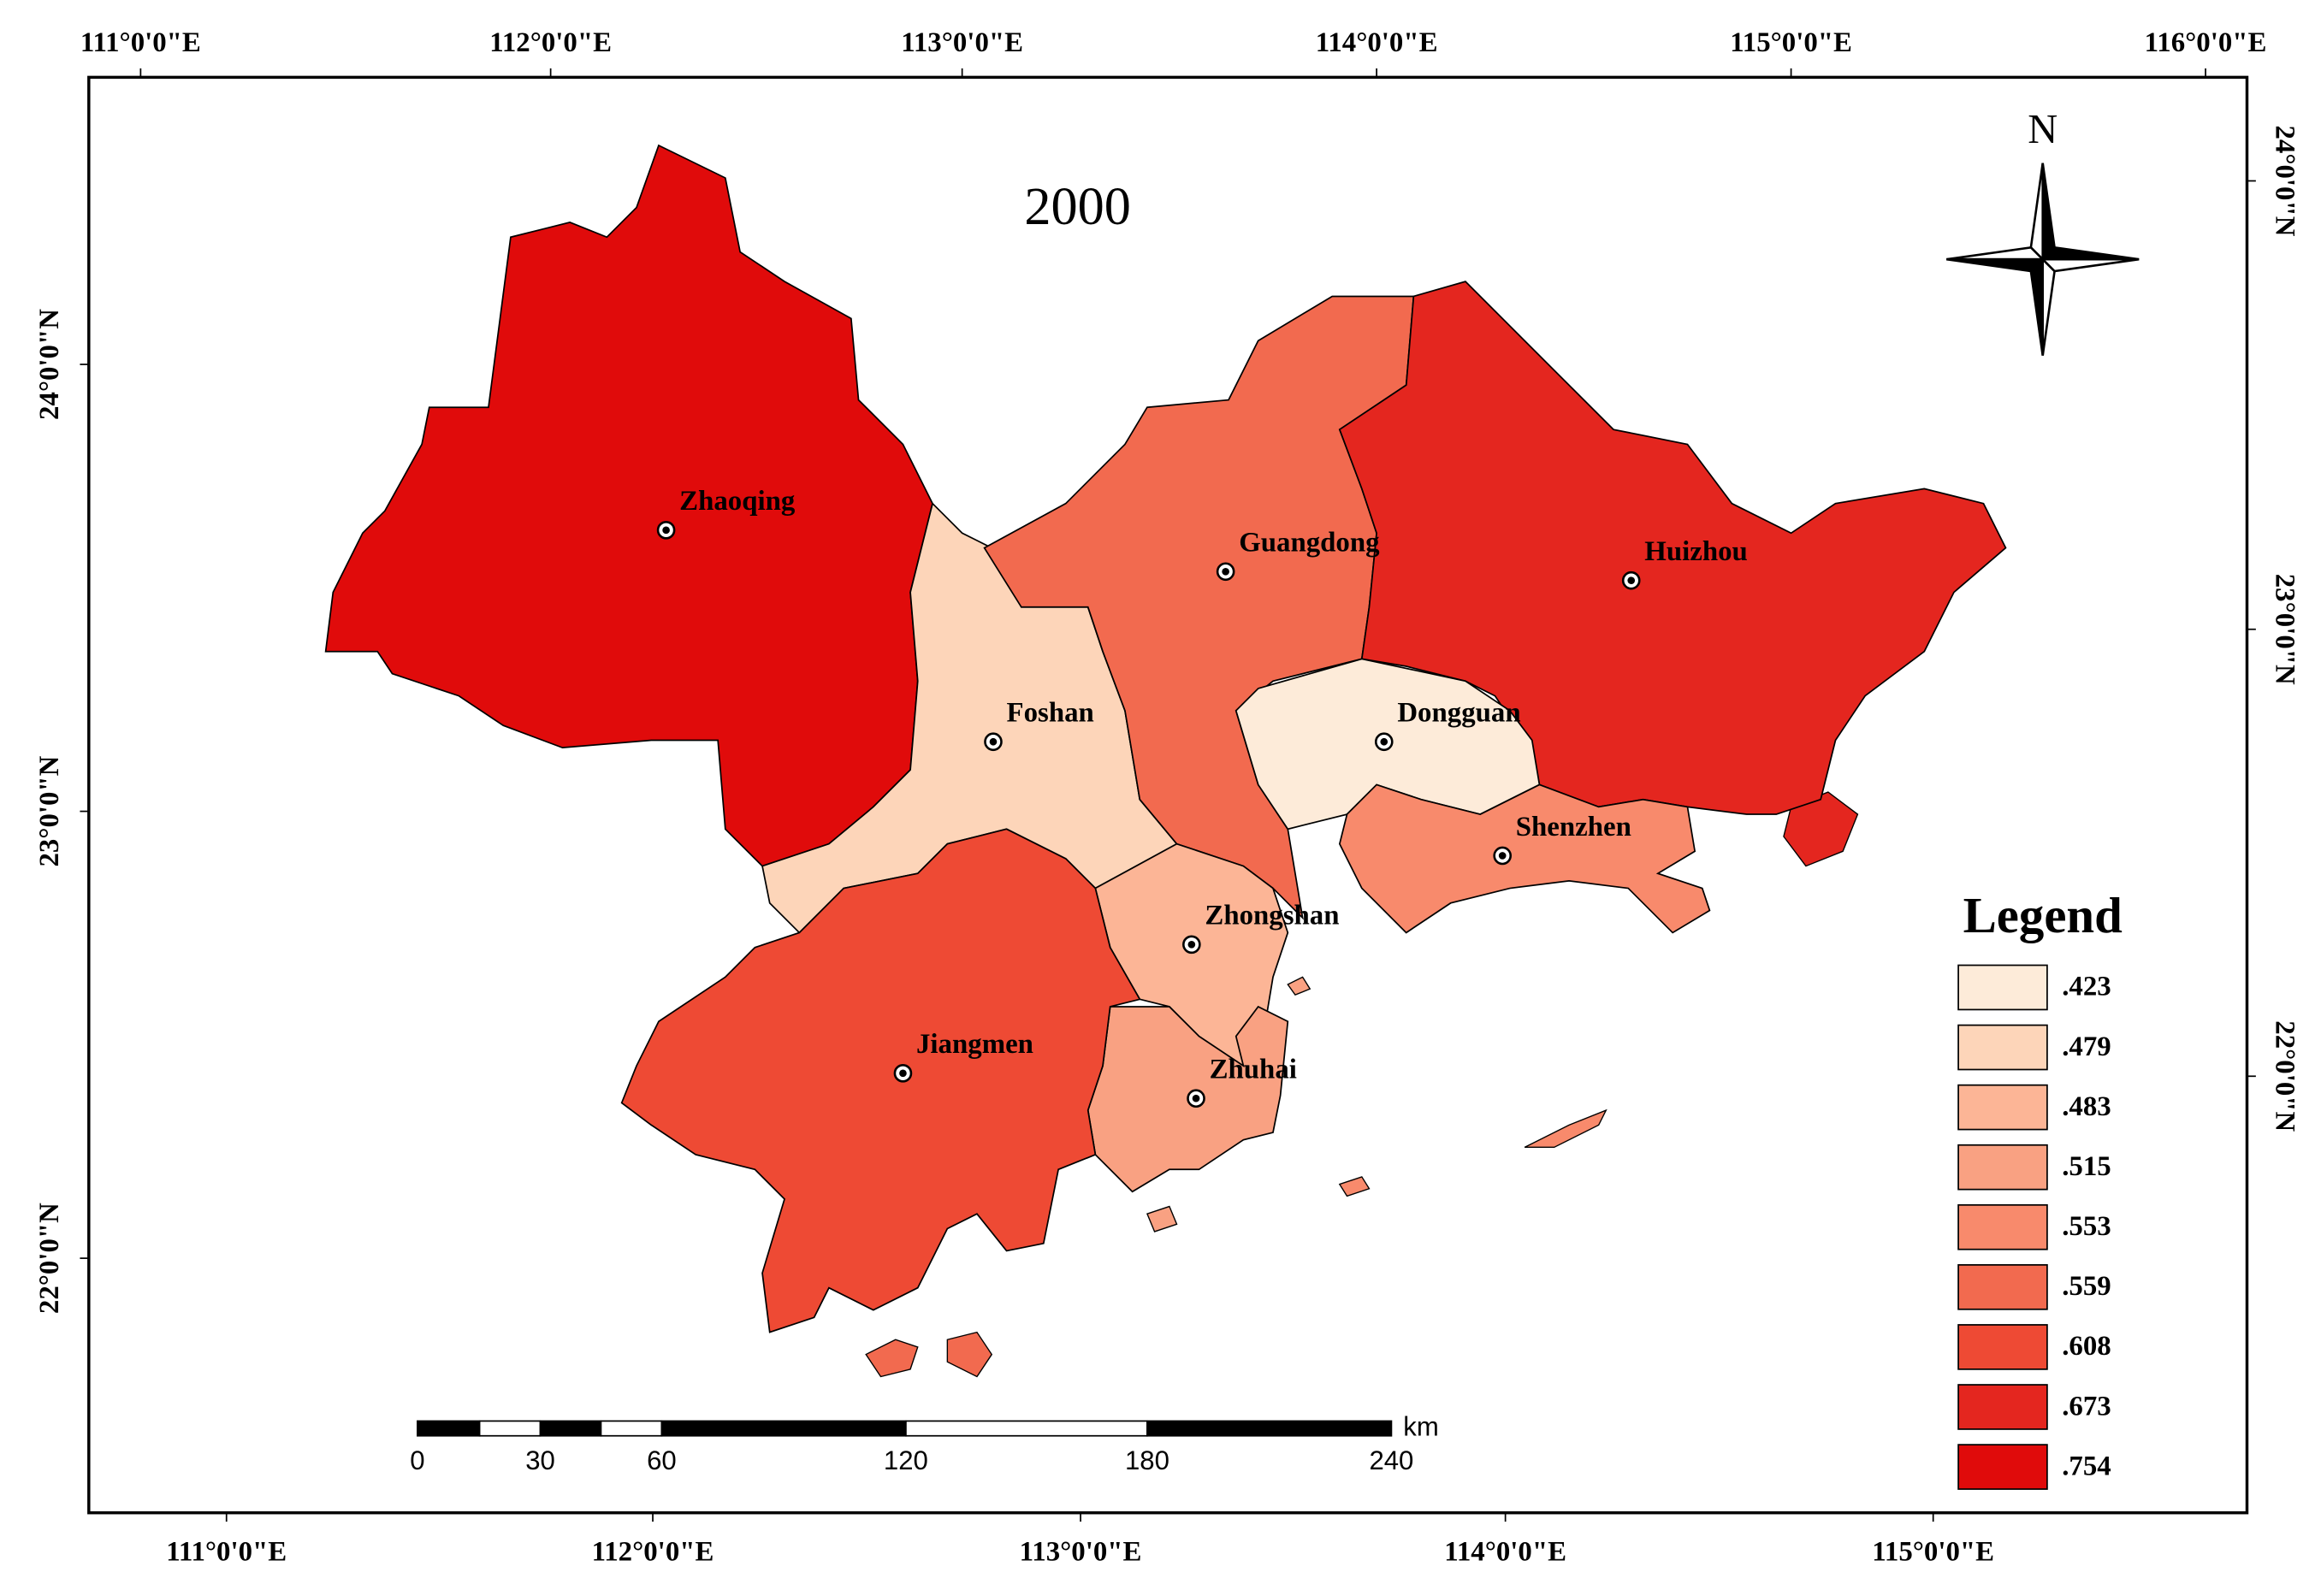 This screenshot has height=1596, width=2321. I want to click on scale-unit: km, so click(1420, 1426).